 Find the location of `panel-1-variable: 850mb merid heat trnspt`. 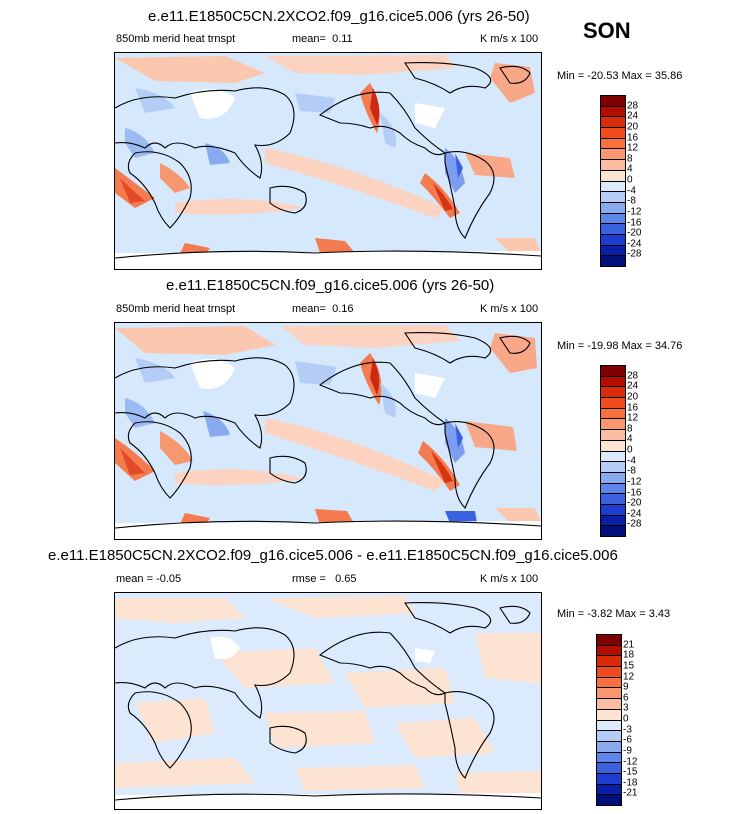

panel-1-variable: 850mb merid heat trnspt is located at coordinates (176, 39).